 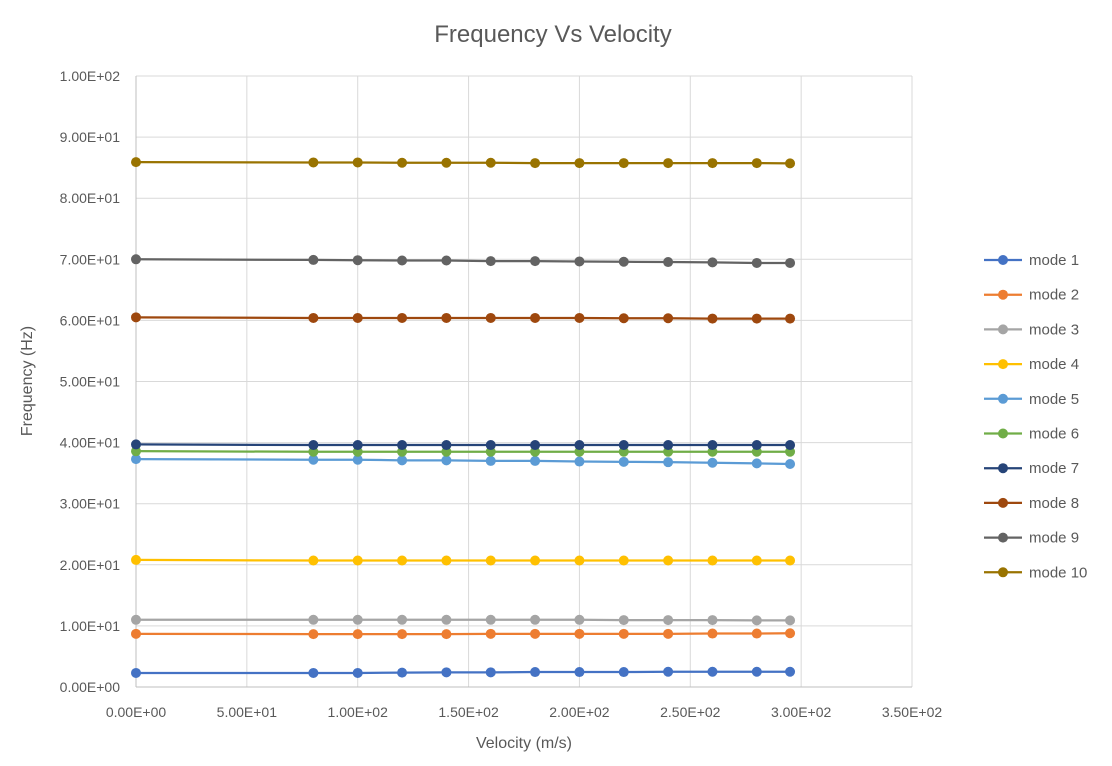 I want to click on legend-item: mode 4, so click(x=1031, y=364).